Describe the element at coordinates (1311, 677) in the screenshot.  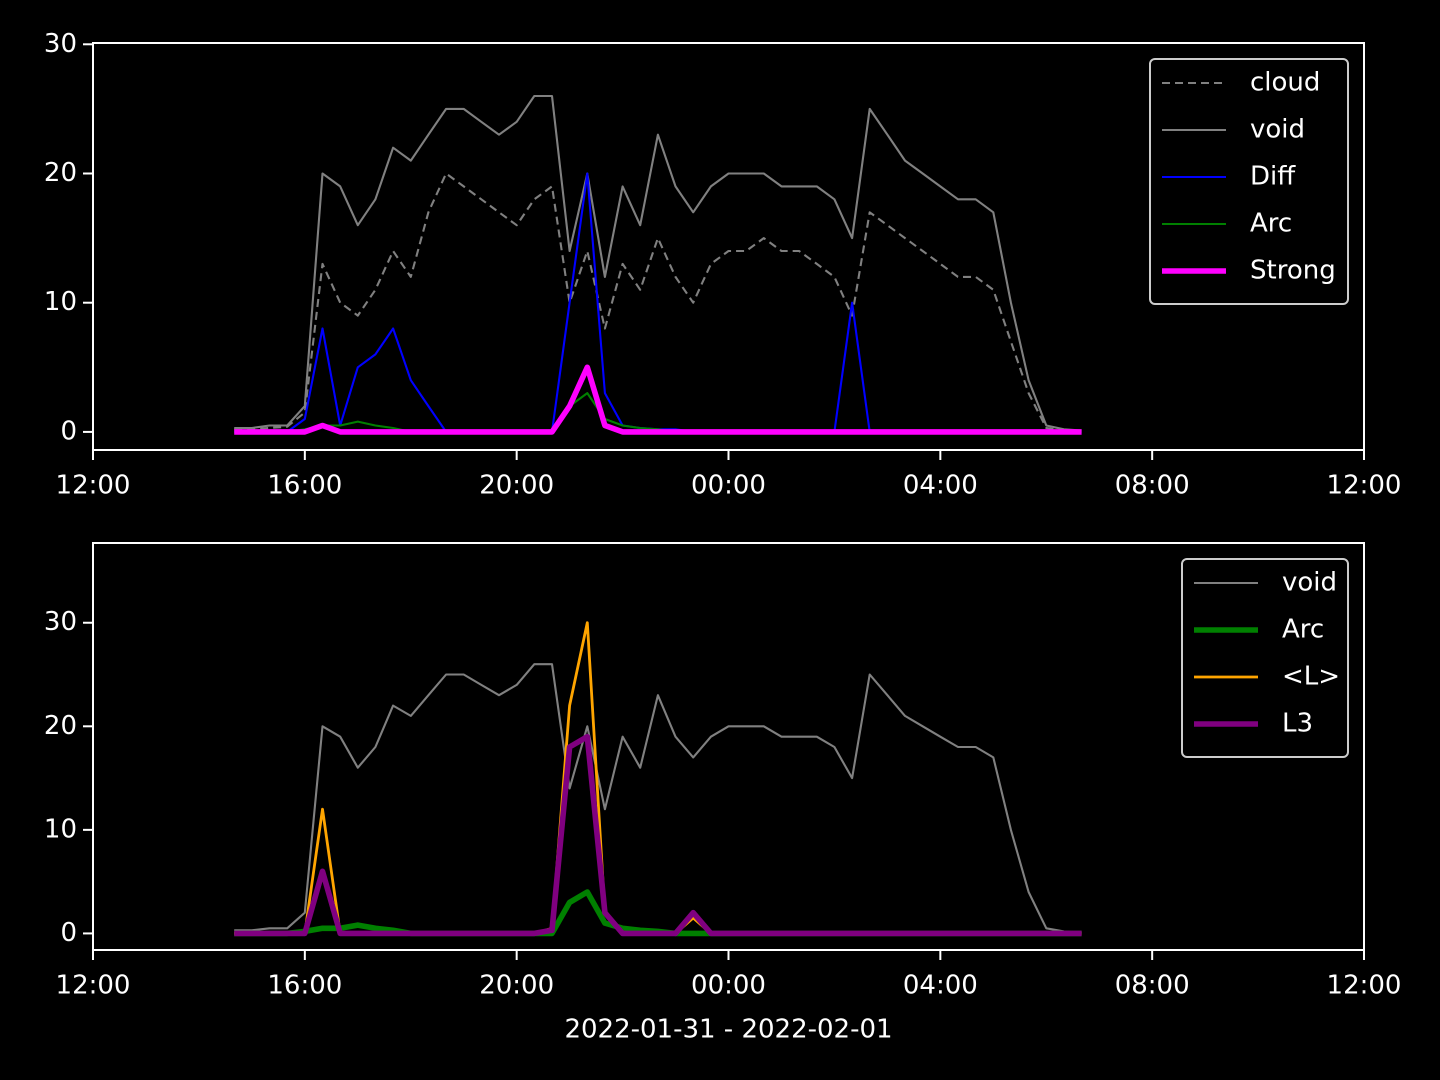
I see `legend-label: <L>` at that location.